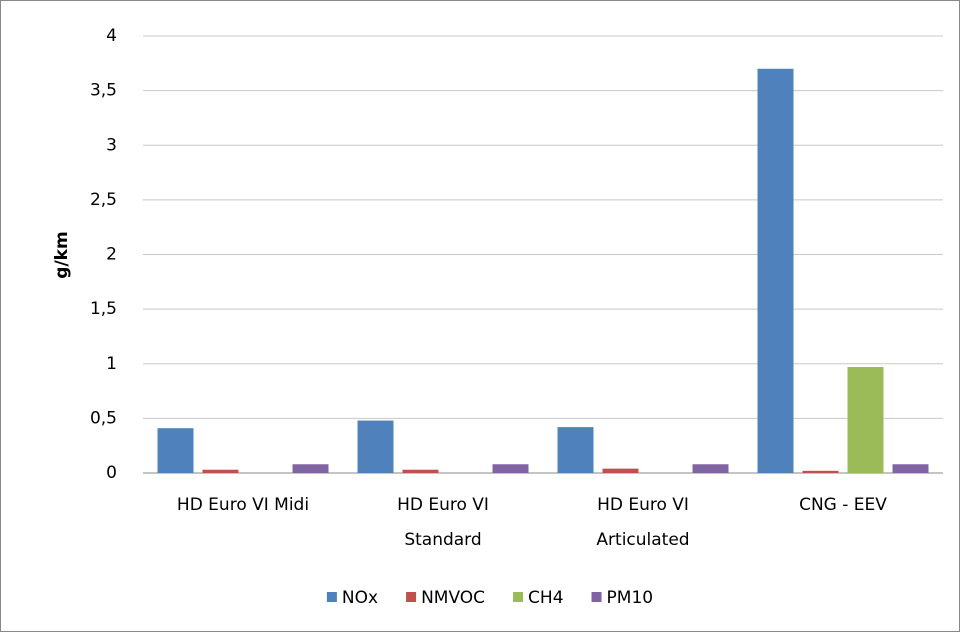  I want to click on x-tick-label: HD Euro VI Midi, so click(243, 505).